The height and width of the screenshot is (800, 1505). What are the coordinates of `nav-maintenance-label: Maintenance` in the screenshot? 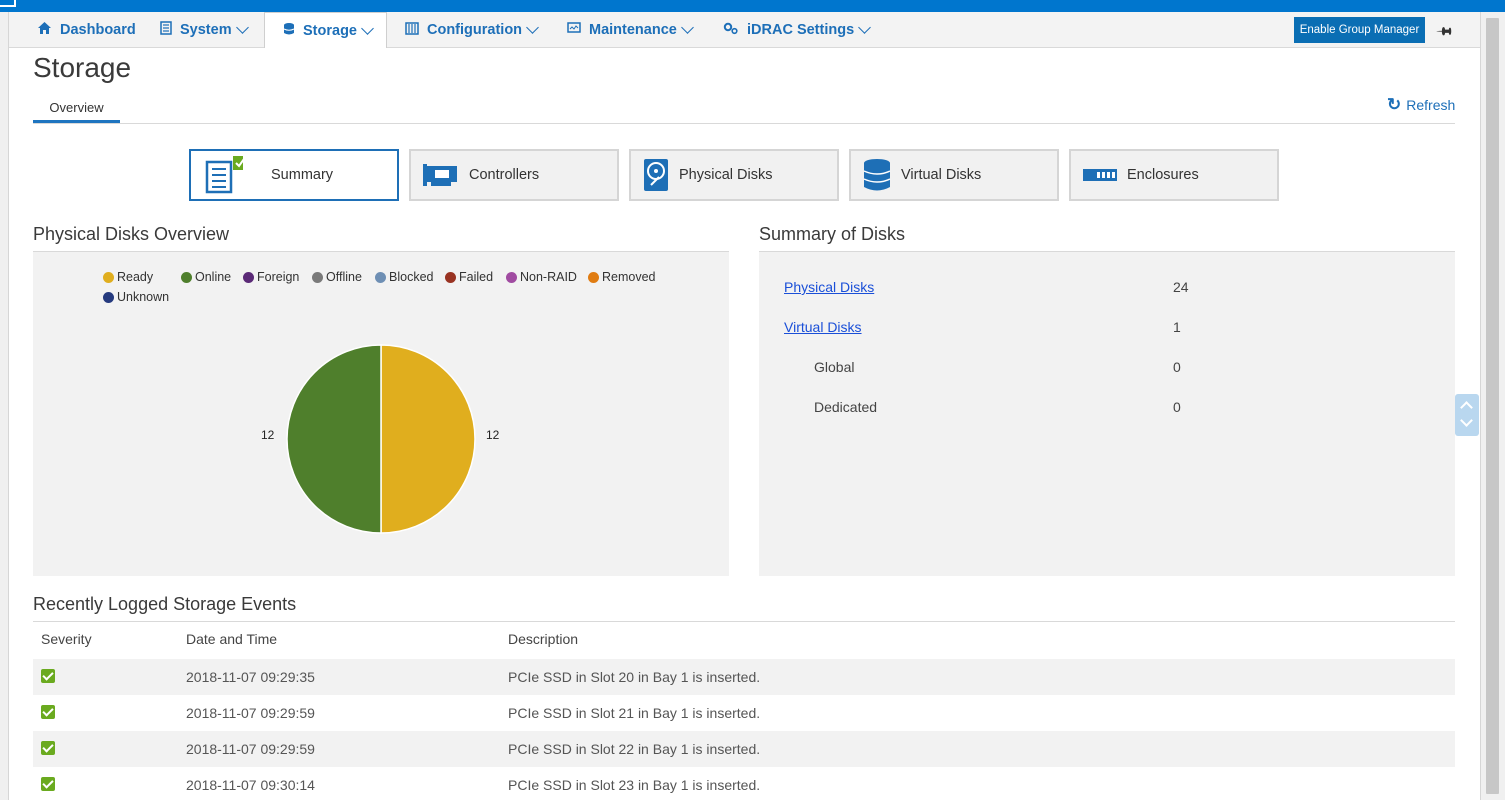 It's located at (633, 30).